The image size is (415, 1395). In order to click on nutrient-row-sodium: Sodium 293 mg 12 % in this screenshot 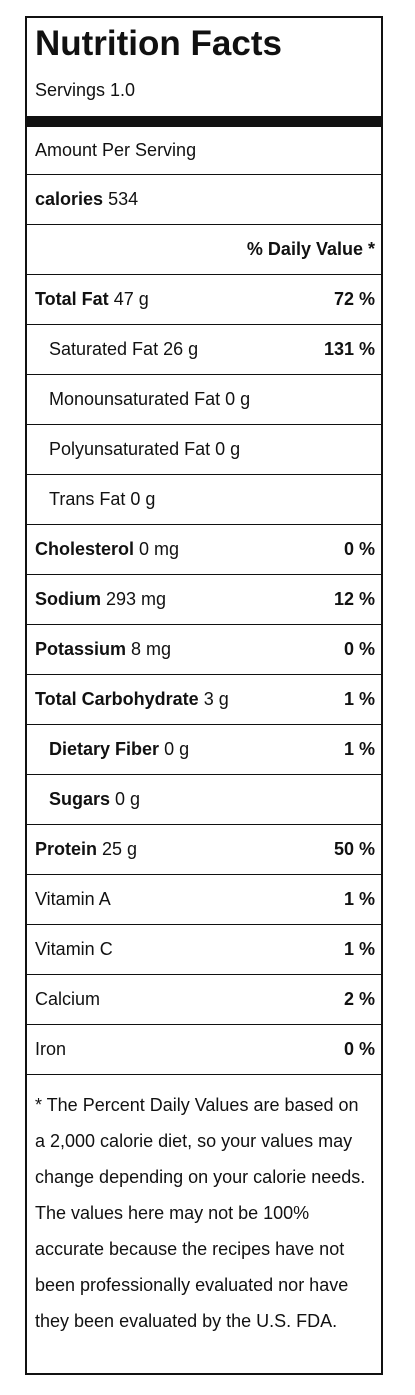, I will do `click(204, 599)`.